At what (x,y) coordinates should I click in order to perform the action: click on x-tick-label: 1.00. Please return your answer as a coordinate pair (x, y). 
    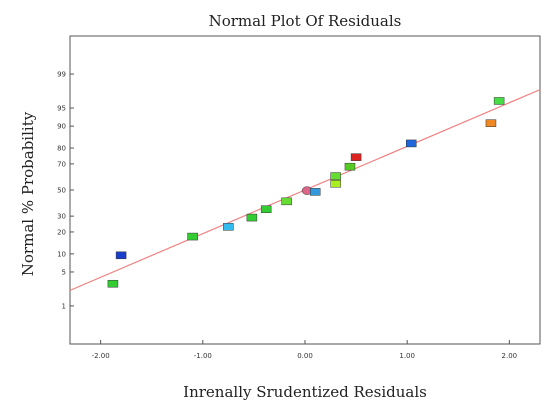
    Looking at the image, I should click on (407, 356).